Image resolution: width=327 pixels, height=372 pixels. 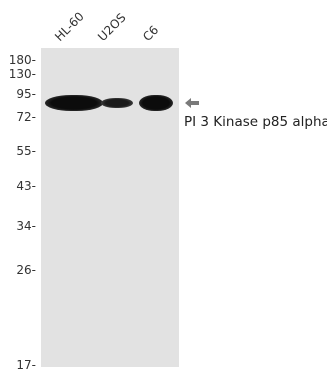 What do you see at coordinates (26, 186) in the screenshot?
I see `marker-43: 43-` at bounding box center [26, 186].